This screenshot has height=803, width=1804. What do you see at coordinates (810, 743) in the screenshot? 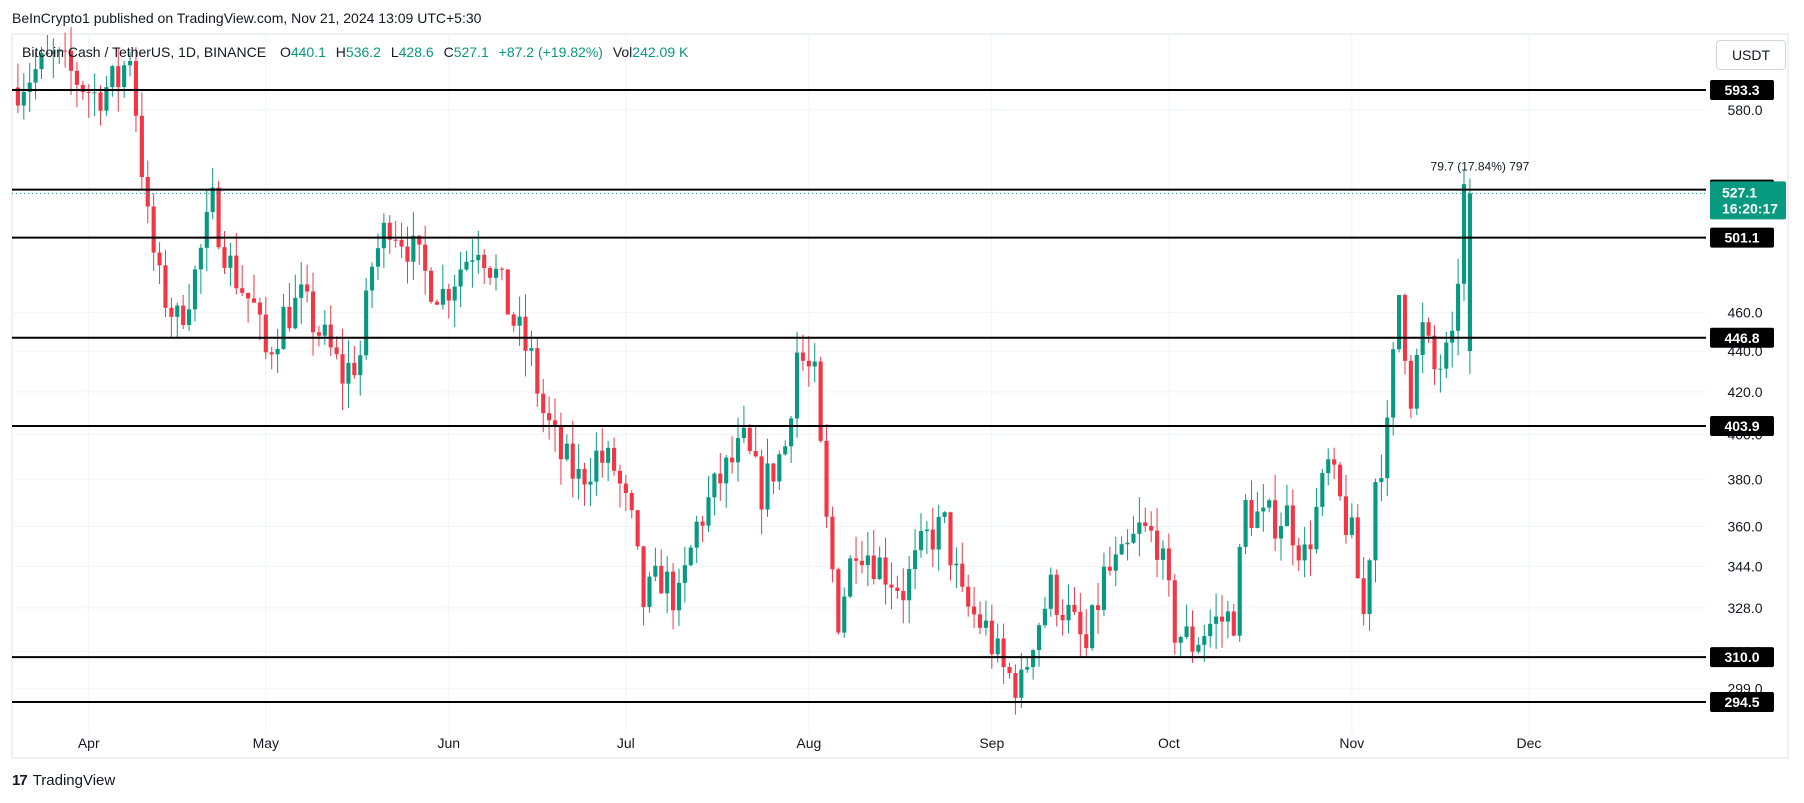
I see `time-axis: Apr May Jun Jul Aug Sep Oct Nov Dec` at bounding box center [810, 743].